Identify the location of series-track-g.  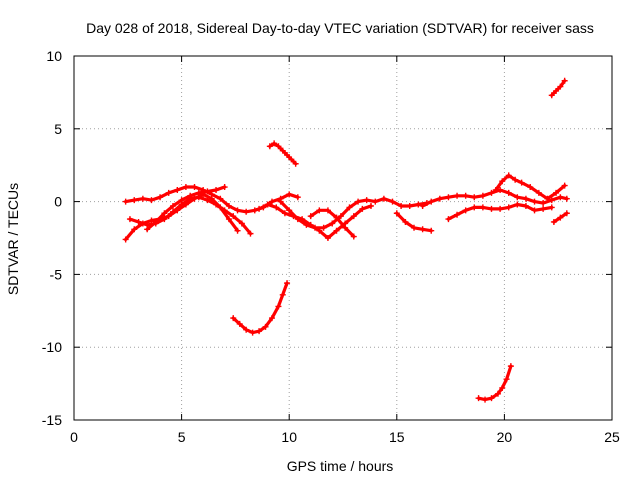
(332, 223).